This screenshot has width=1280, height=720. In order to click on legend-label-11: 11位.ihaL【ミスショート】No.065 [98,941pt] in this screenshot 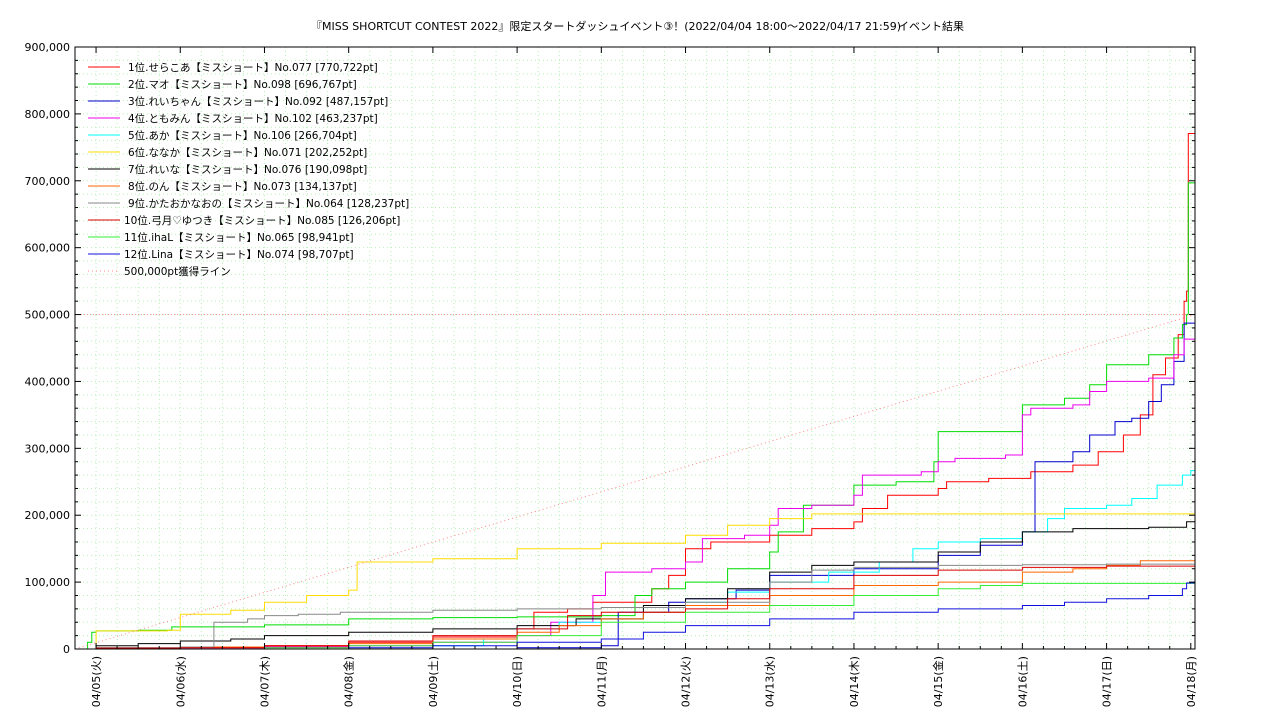, I will do `click(239, 237)`.